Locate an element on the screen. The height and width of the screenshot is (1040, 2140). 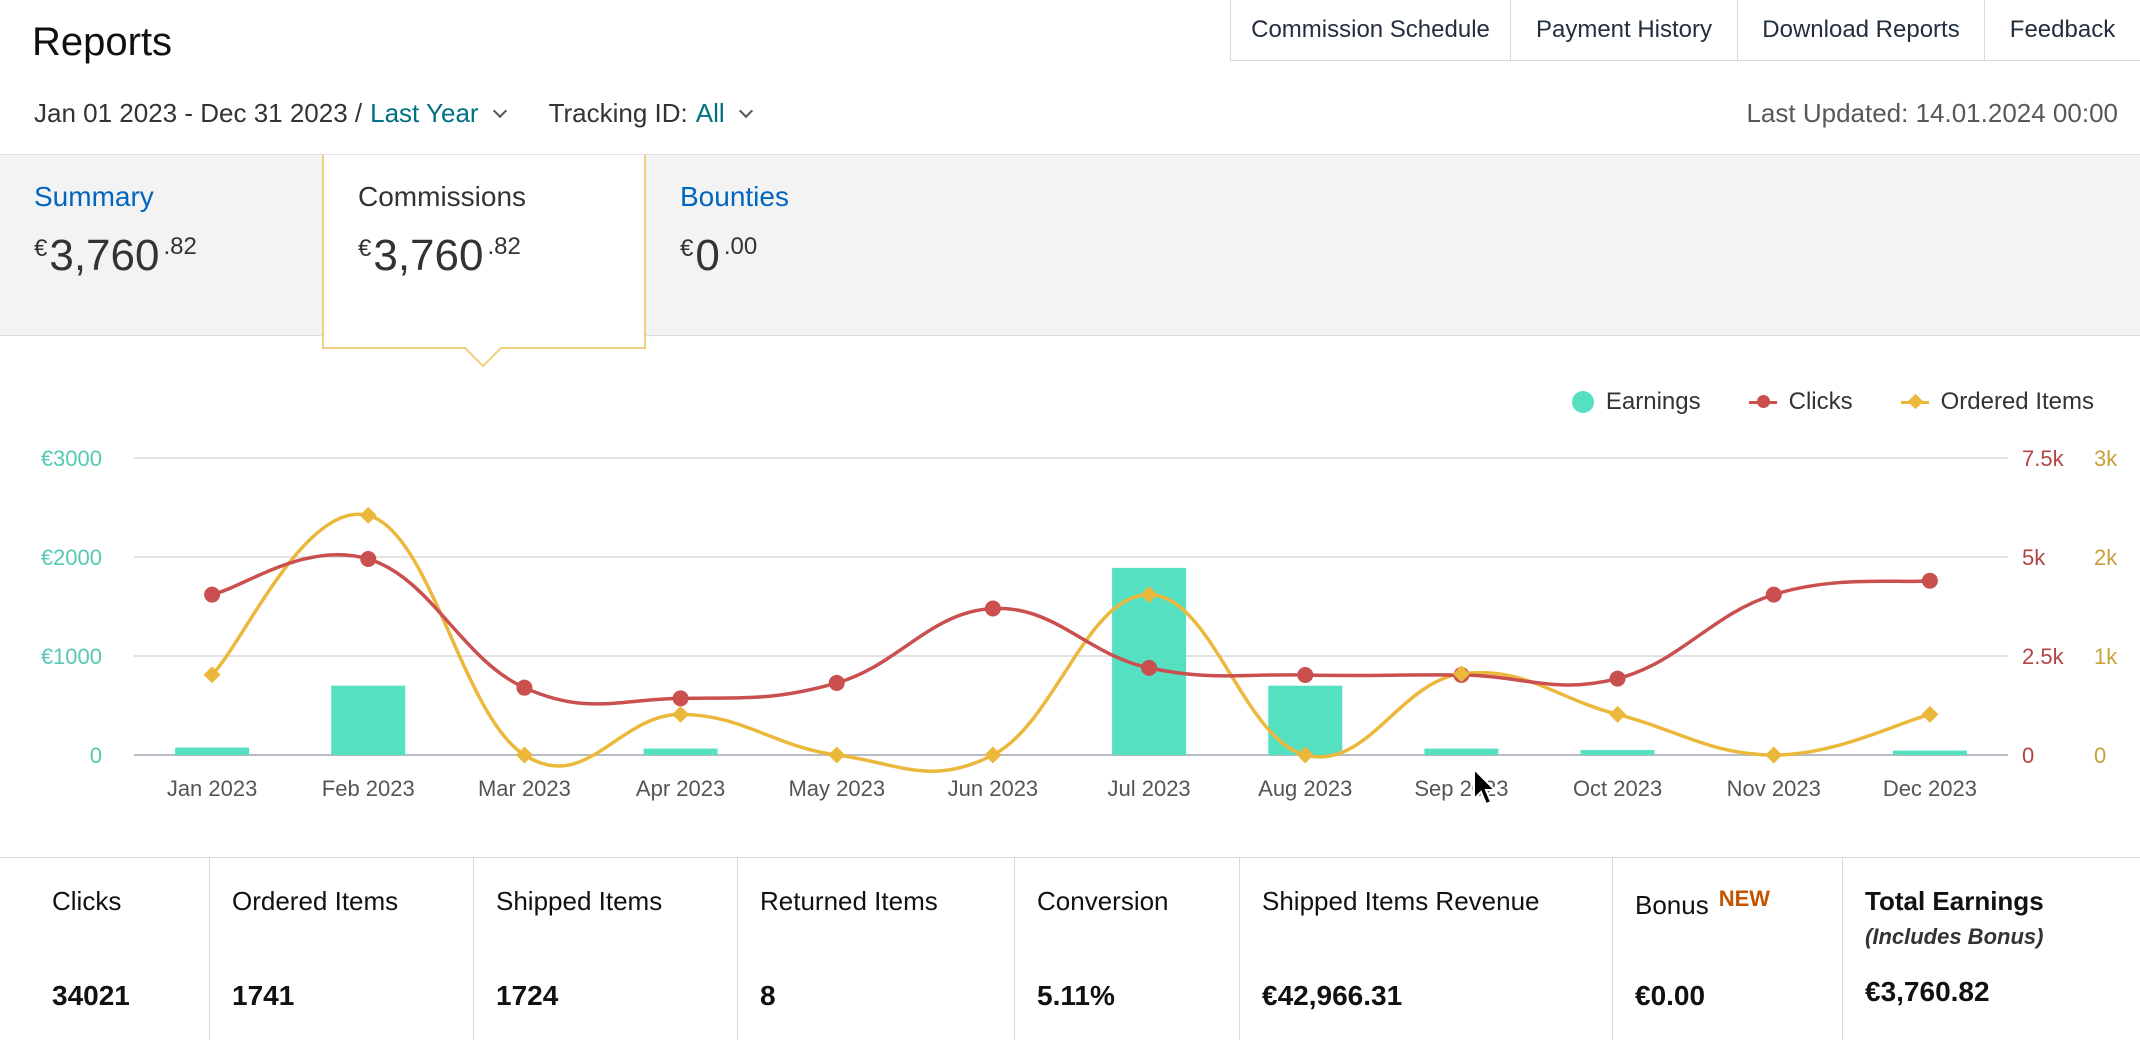
tab-bounties: Bounties € 0 .00 is located at coordinates (806, 246).